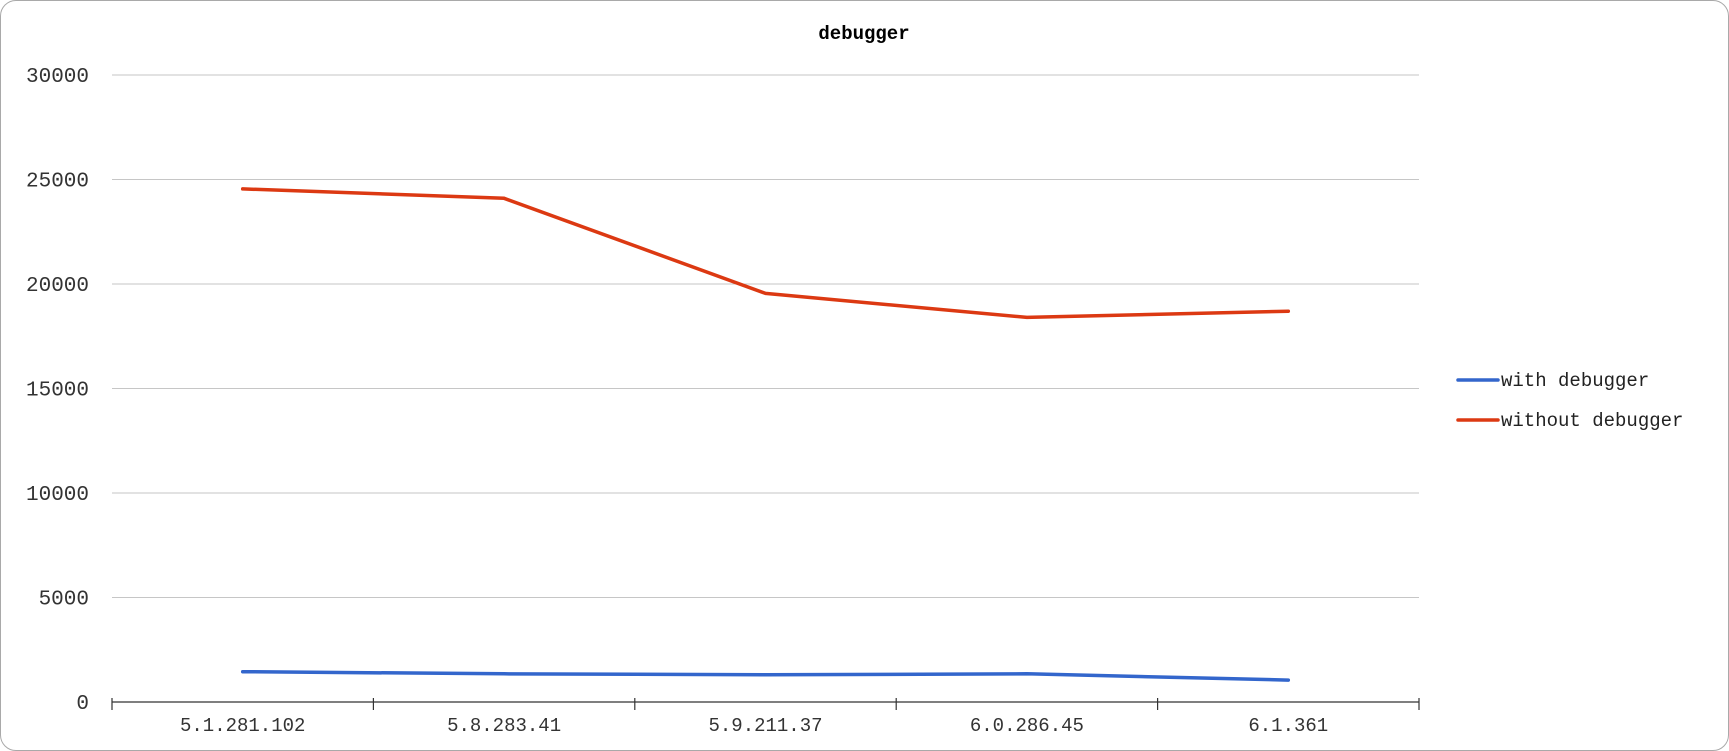 This screenshot has height=751, width=1729. Describe the element at coordinates (82, 704) in the screenshot. I see `y-tick-label: 0` at that location.